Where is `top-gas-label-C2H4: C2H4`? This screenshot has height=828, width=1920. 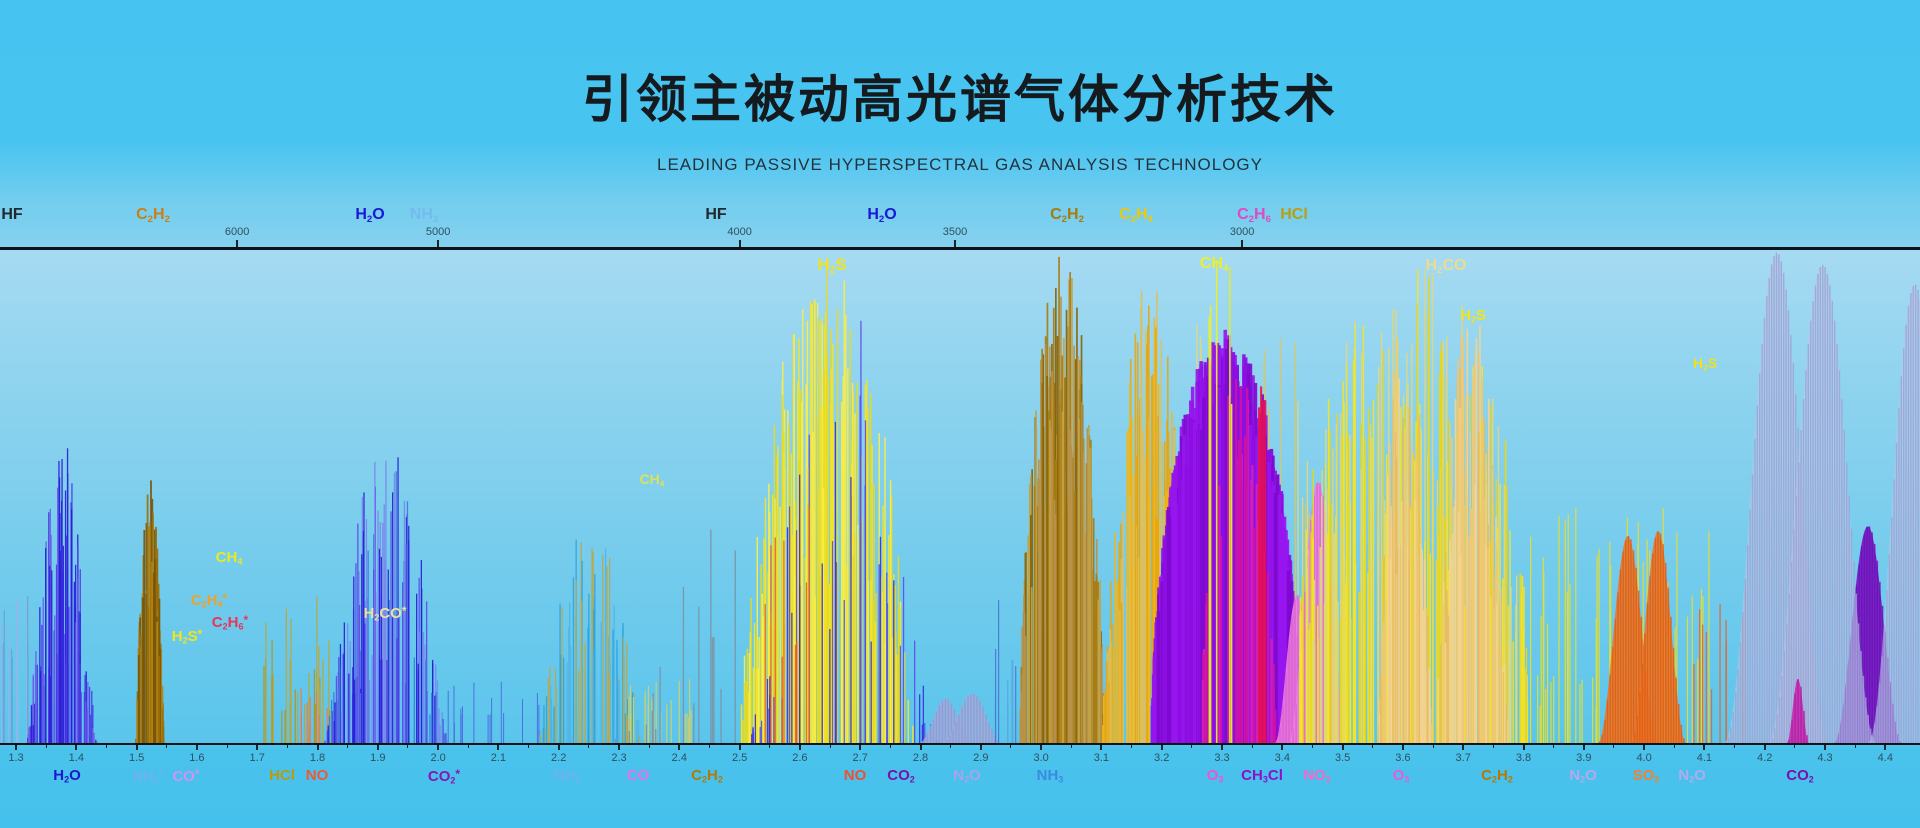 top-gas-label-C2H4: C2H4 is located at coordinates (1136, 215).